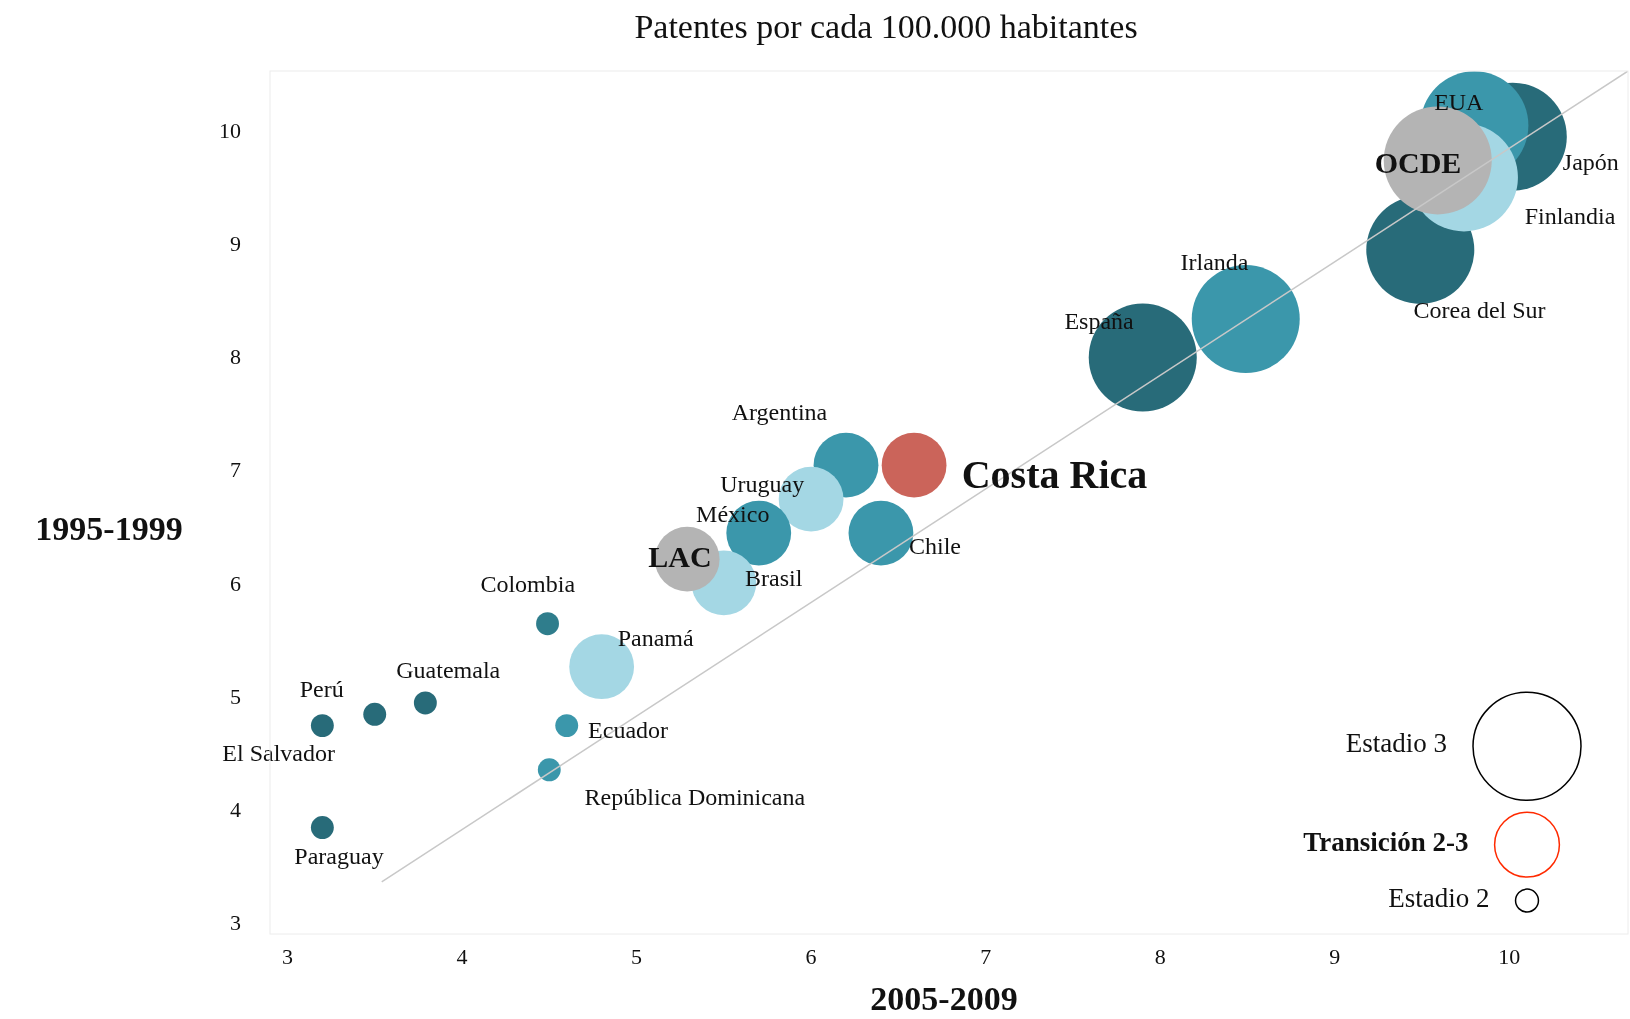  I want to click on annotation: El Salvador, so click(279, 753).